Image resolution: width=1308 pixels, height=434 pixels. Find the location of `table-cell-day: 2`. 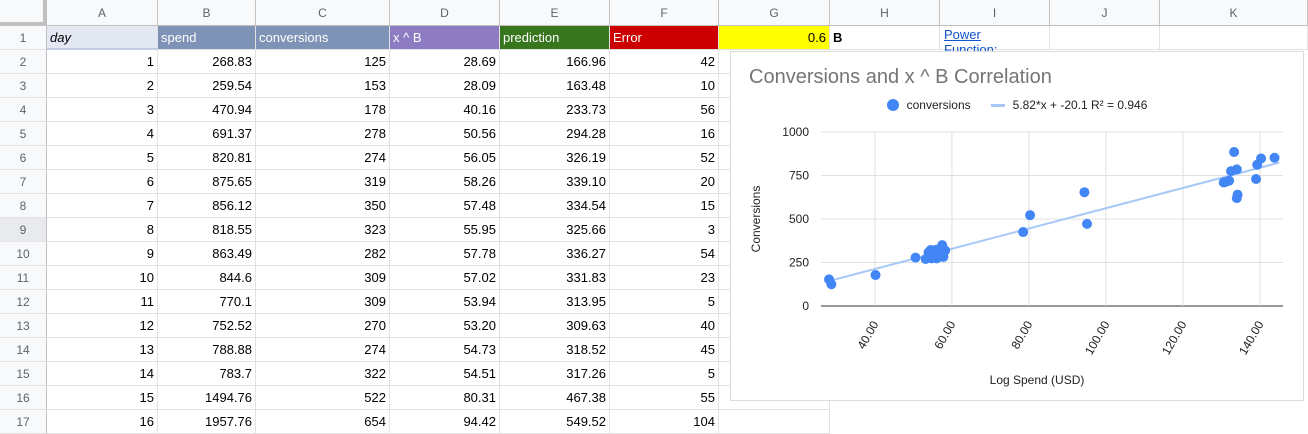

table-cell-day: 2 is located at coordinates (102, 86).